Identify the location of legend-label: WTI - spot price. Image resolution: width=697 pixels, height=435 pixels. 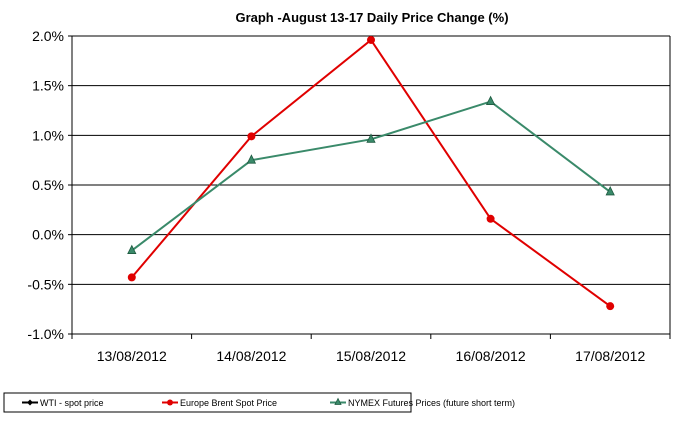
(72, 403).